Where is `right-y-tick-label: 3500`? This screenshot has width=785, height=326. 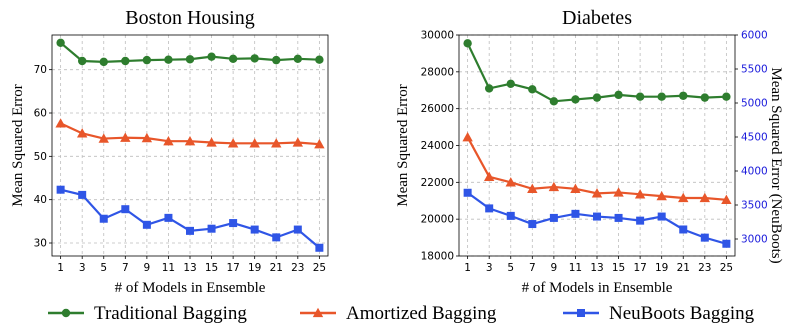 right-y-tick-label: 3500 is located at coordinates (754, 206).